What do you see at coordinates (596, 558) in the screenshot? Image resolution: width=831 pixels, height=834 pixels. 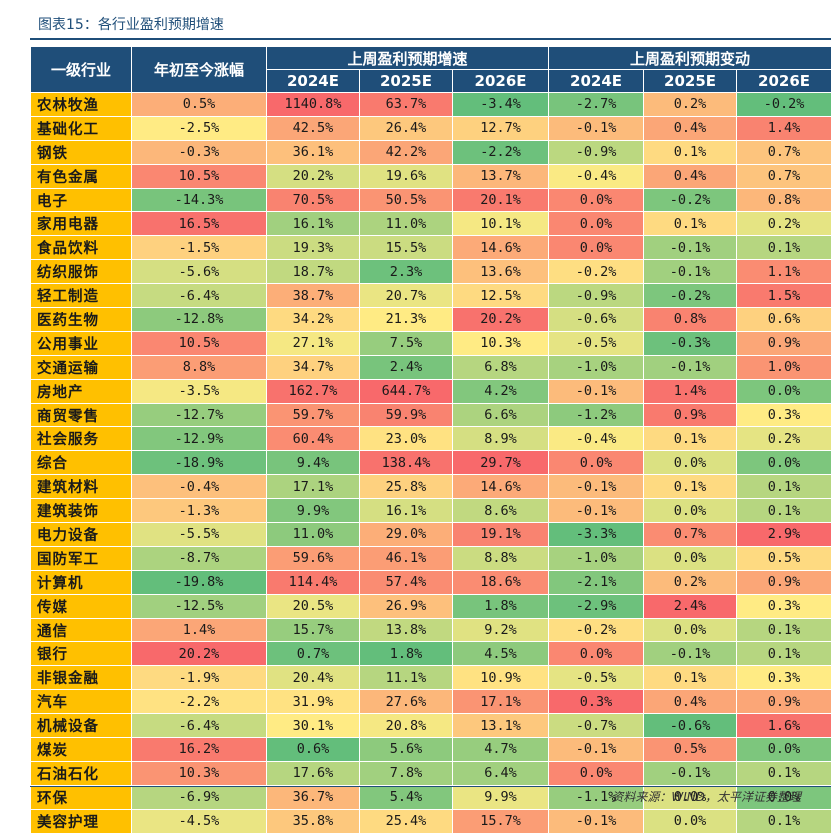 I see `cell-change-2024e: -1.0%` at bounding box center [596, 558].